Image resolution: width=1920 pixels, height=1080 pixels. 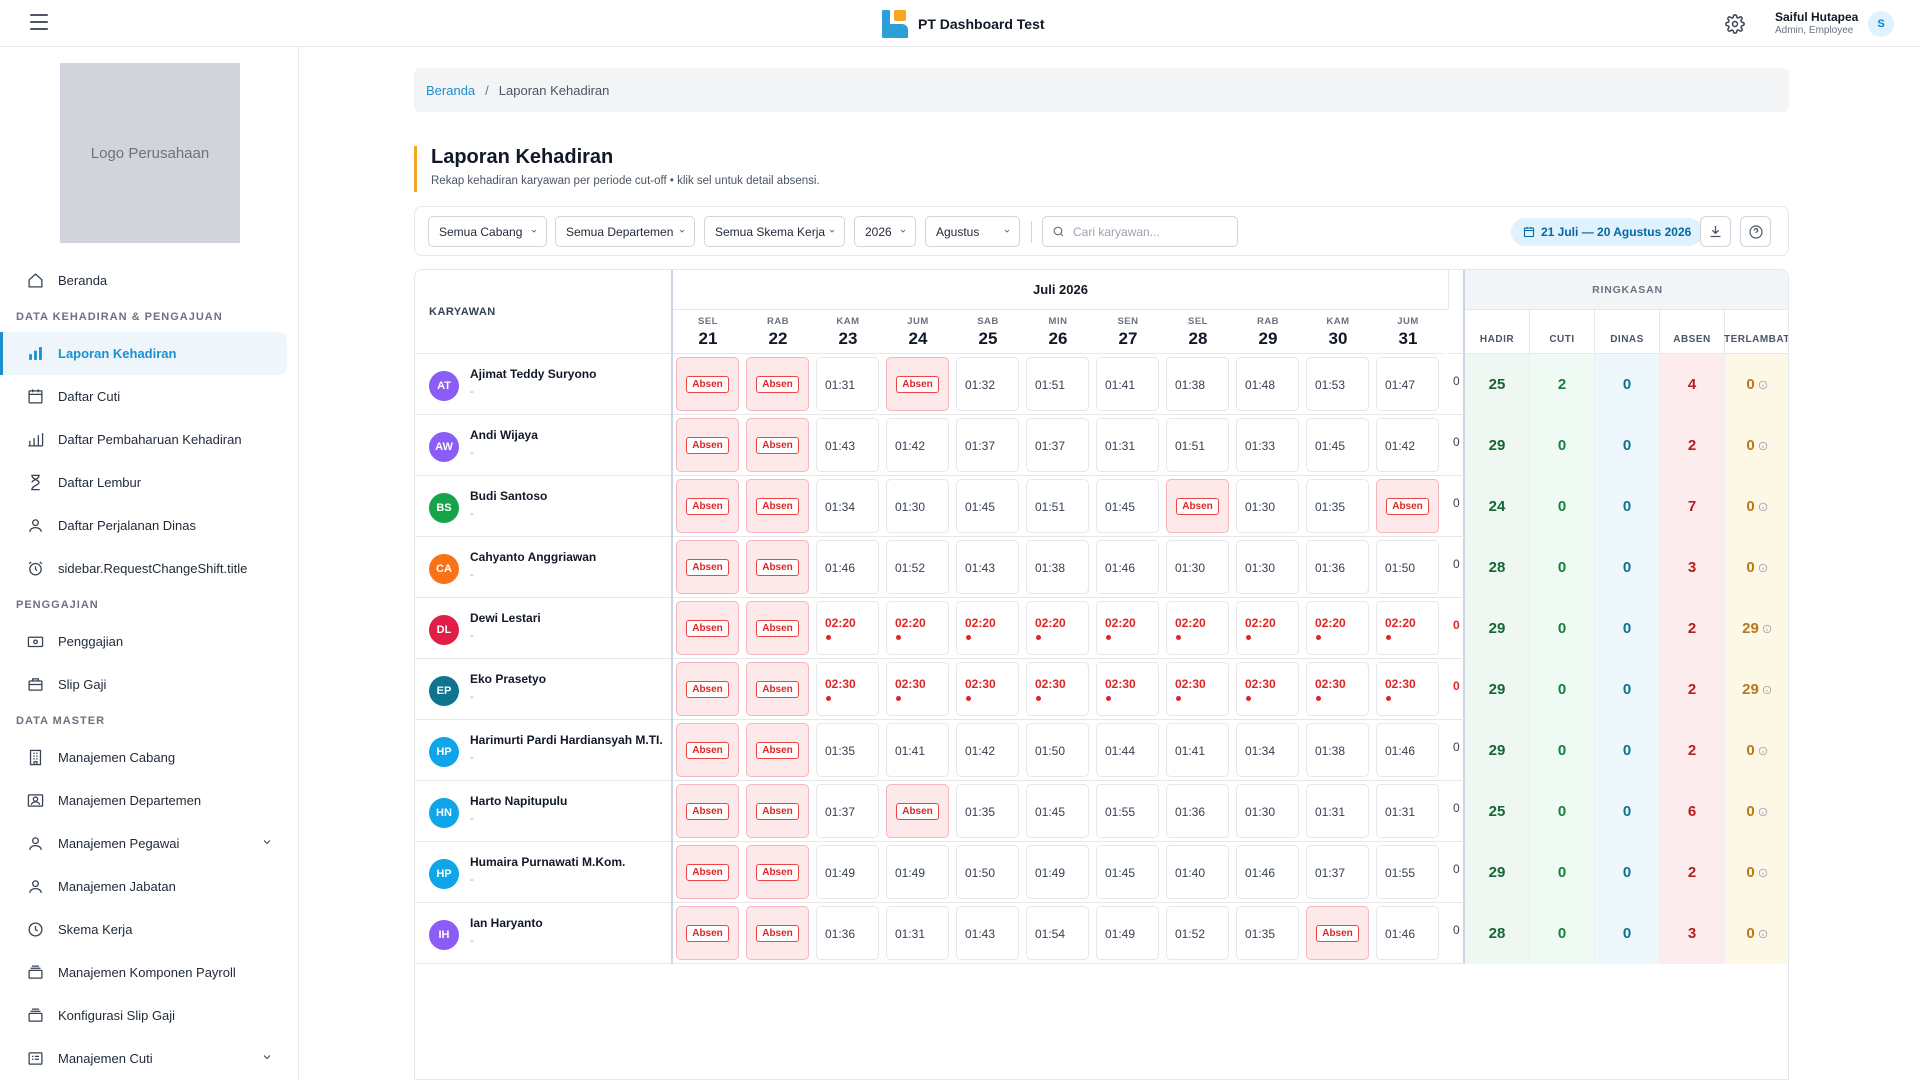 I want to click on attendance-cell: 01:32, so click(x=987, y=384).